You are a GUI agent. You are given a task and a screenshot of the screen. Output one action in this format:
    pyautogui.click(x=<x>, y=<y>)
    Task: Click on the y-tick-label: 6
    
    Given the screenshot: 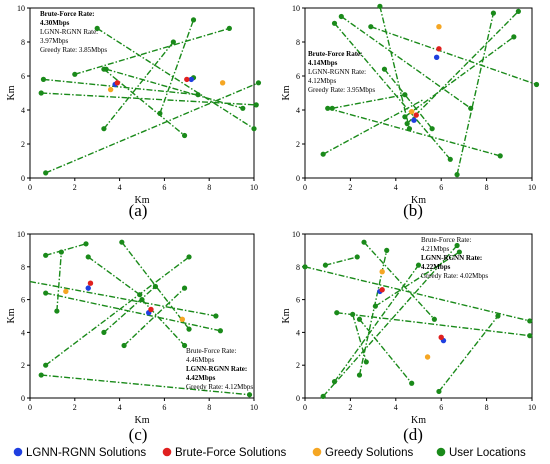 What is the action you would take?
    pyautogui.click(x=23, y=76)
    